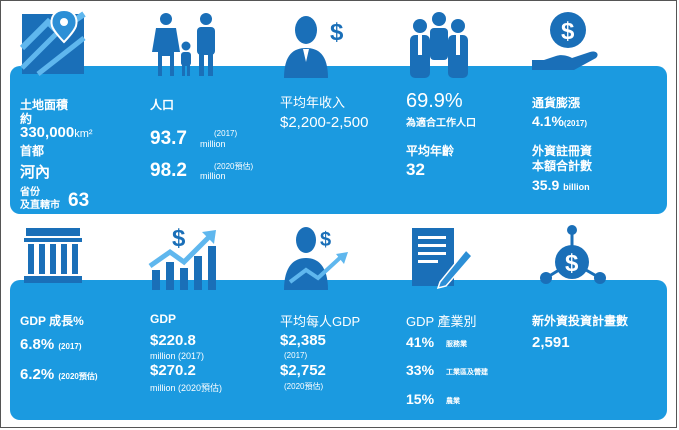 The width and height of the screenshot is (679, 430). Describe the element at coordinates (551, 342) in the screenshot. I see `fdi-projects-value: 2,591` at that location.